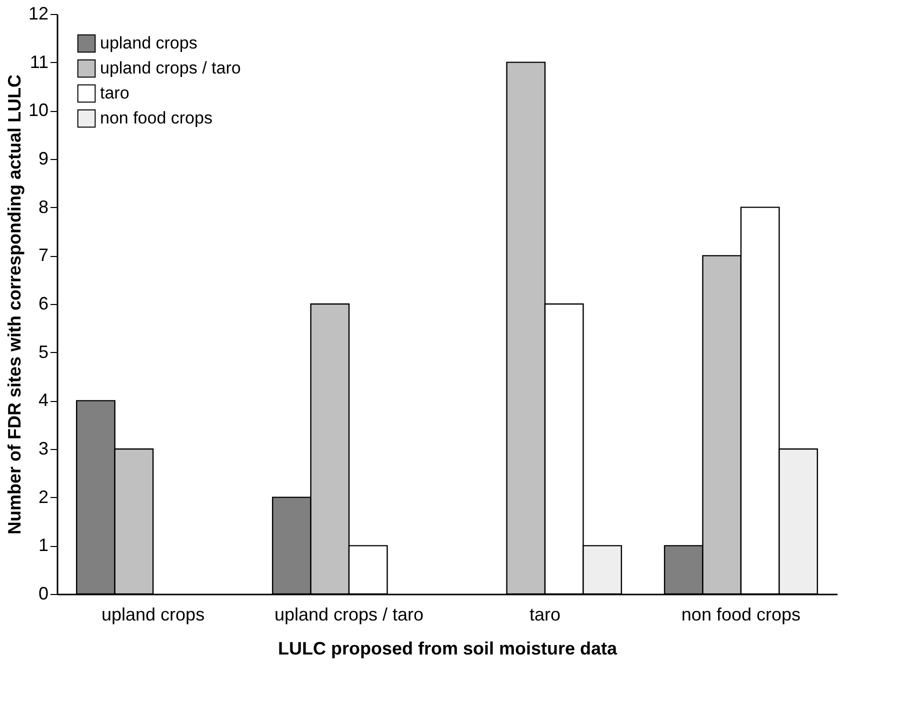  Describe the element at coordinates (38, 14) in the screenshot. I see `y-tick-label: 12` at that location.